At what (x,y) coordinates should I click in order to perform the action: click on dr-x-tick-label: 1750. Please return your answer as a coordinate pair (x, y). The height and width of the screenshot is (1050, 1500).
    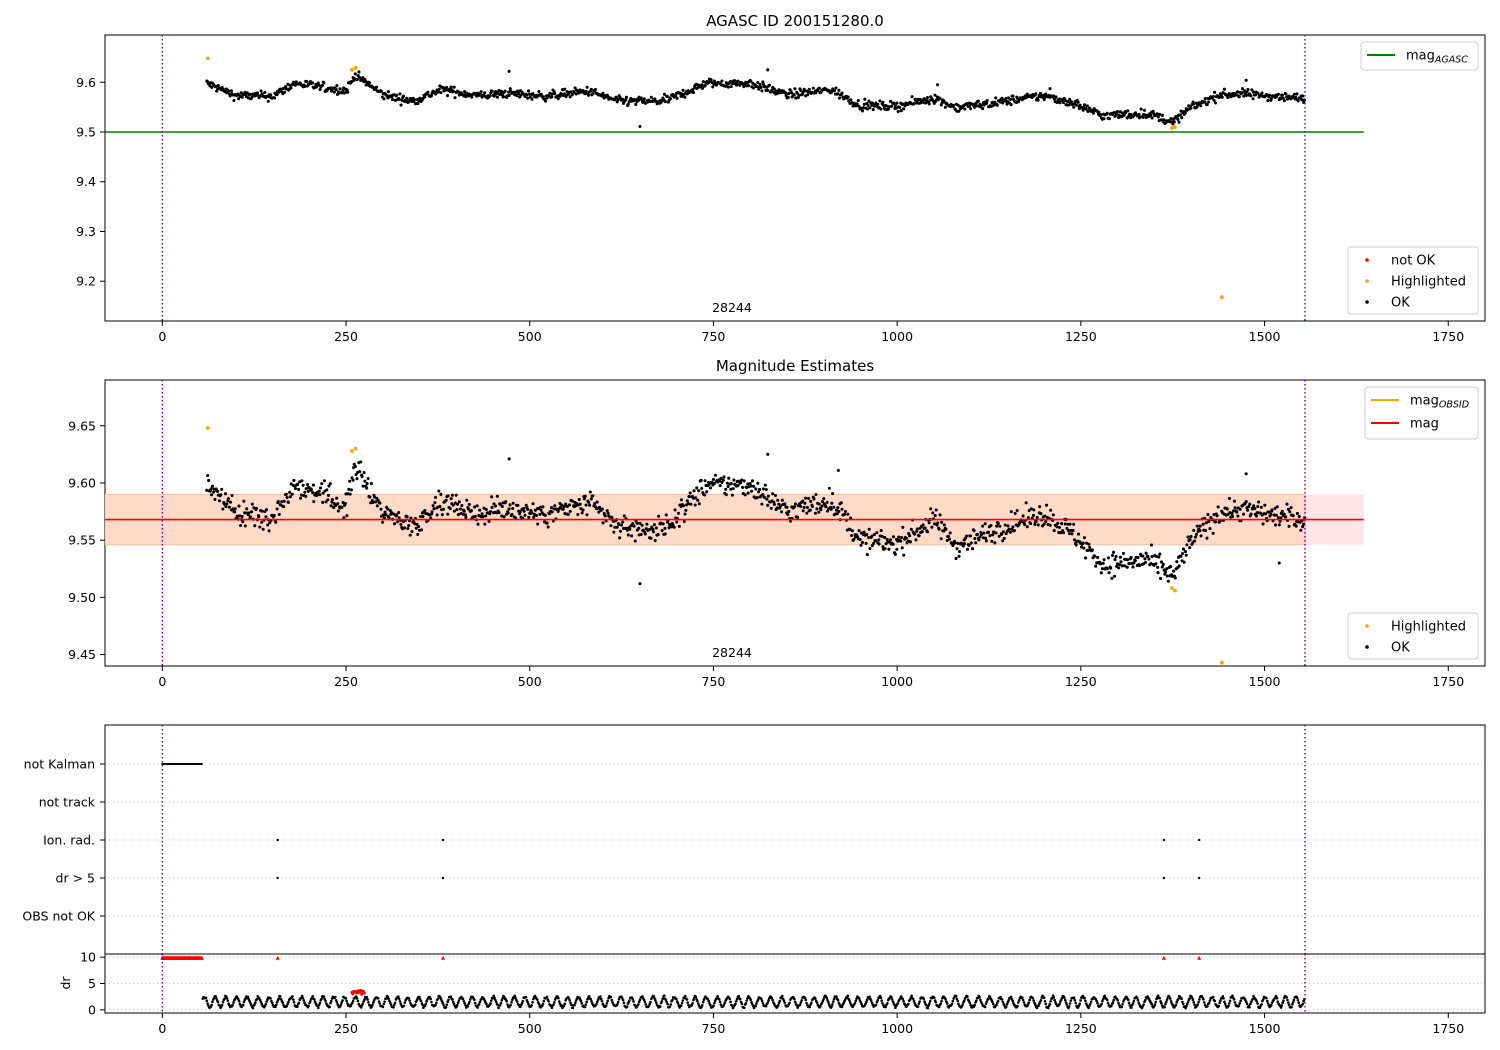
    Looking at the image, I should click on (1448, 1028).